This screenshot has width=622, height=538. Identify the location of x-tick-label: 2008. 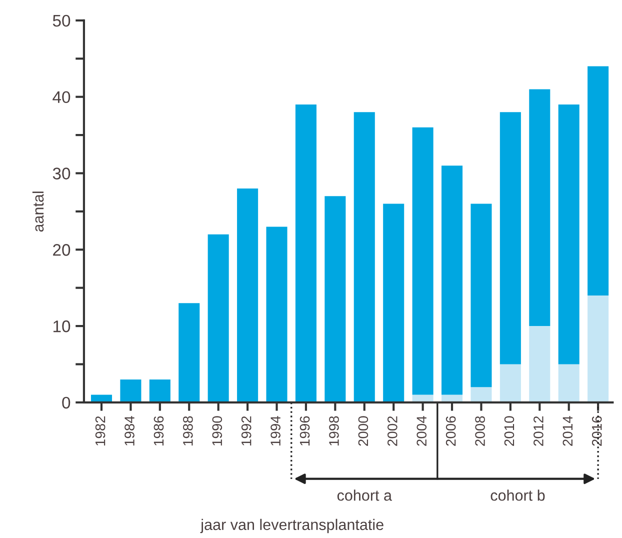
(480, 431).